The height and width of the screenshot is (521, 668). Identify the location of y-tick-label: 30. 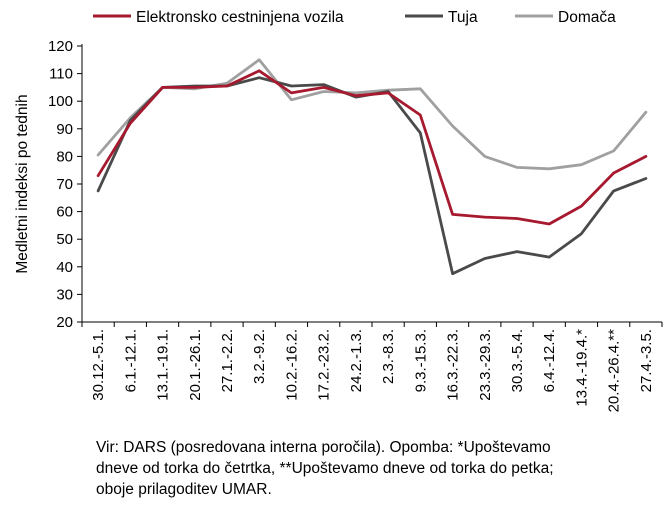
(64, 294).